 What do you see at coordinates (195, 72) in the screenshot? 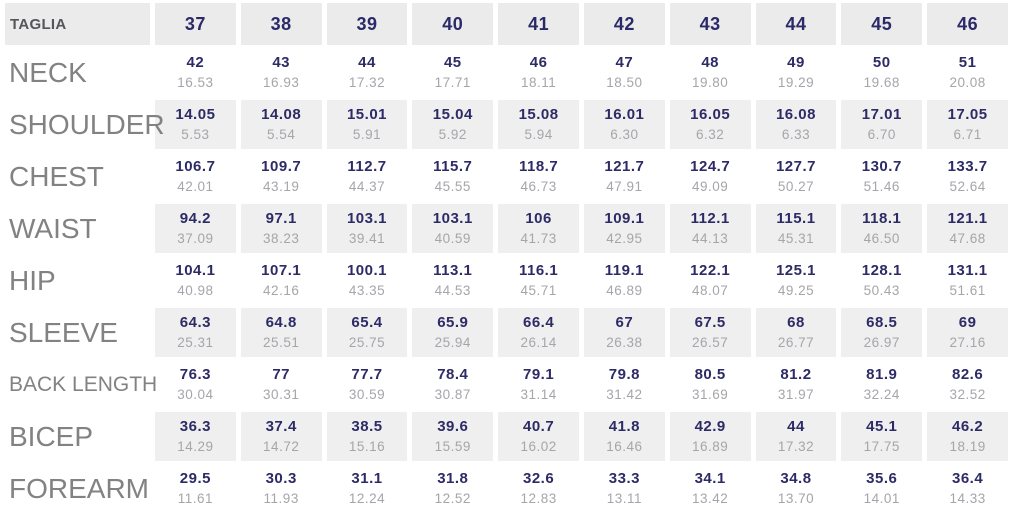
I see `measurement-cell: 42 16.53` at bounding box center [195, 72].